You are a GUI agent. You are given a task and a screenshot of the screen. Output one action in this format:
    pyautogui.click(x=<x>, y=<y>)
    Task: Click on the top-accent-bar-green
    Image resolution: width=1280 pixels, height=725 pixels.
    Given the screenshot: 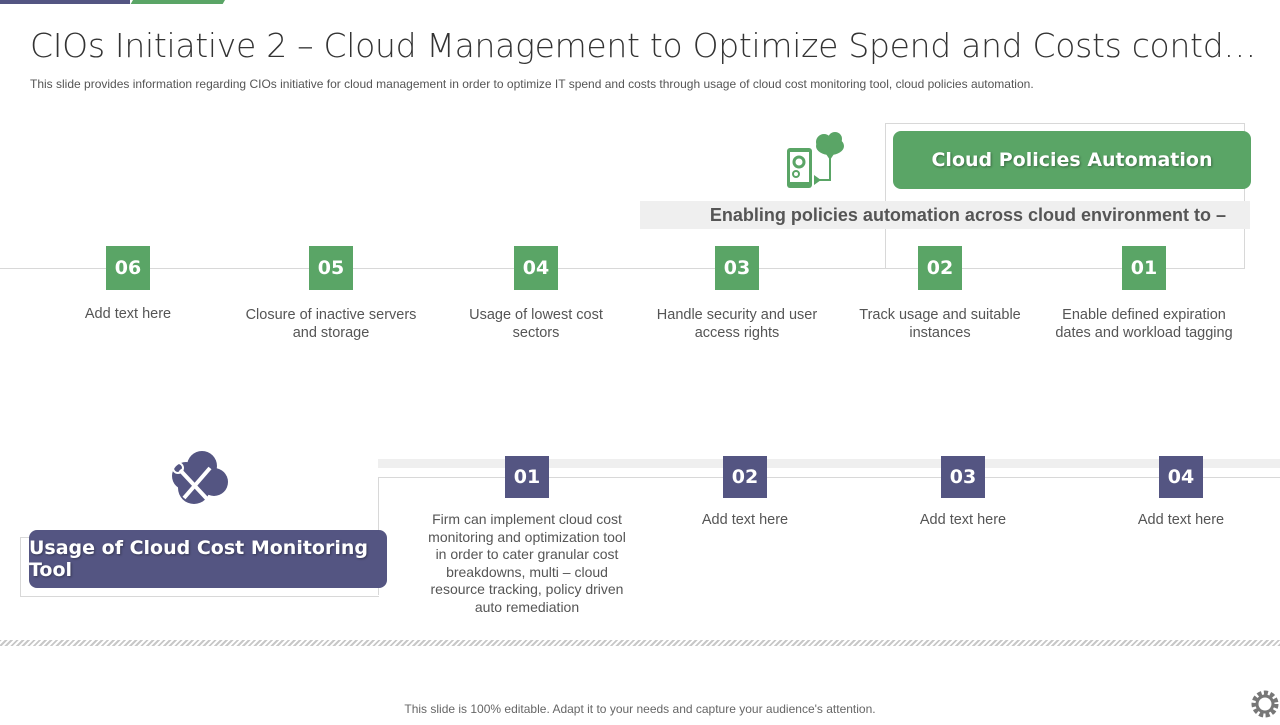 What is the action you would take?
    pyautogui.click(x=177, y=2)
    